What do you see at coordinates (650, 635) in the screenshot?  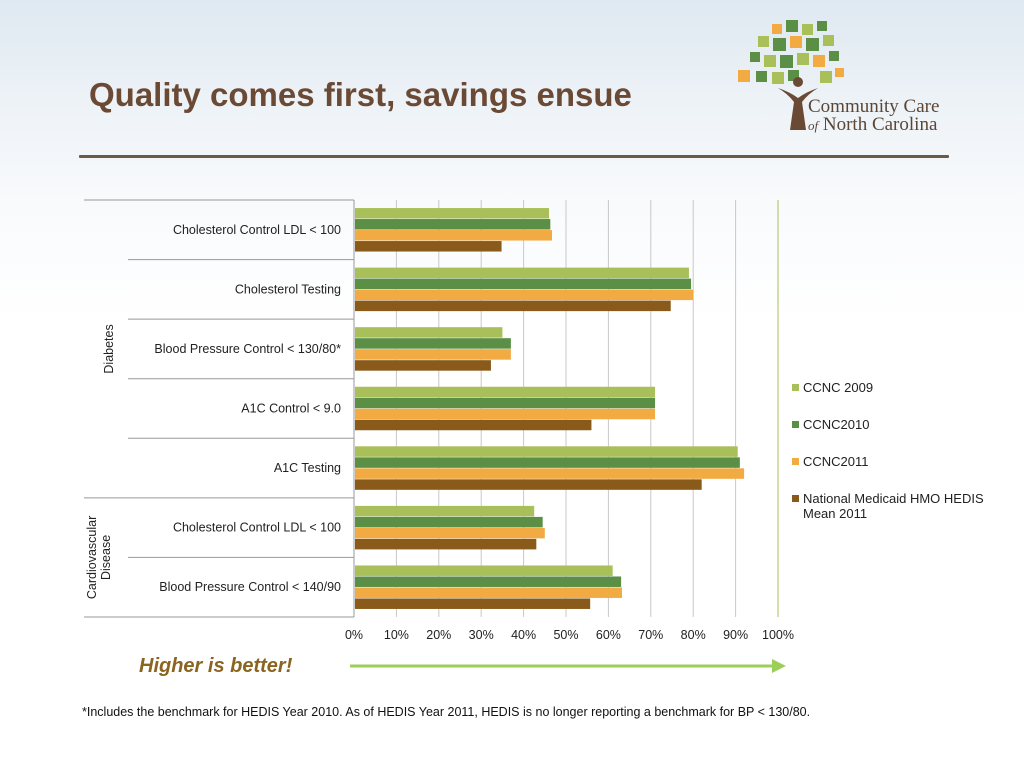 I see `x-tick-label-7: 70%` at bounding box center [650, 635].